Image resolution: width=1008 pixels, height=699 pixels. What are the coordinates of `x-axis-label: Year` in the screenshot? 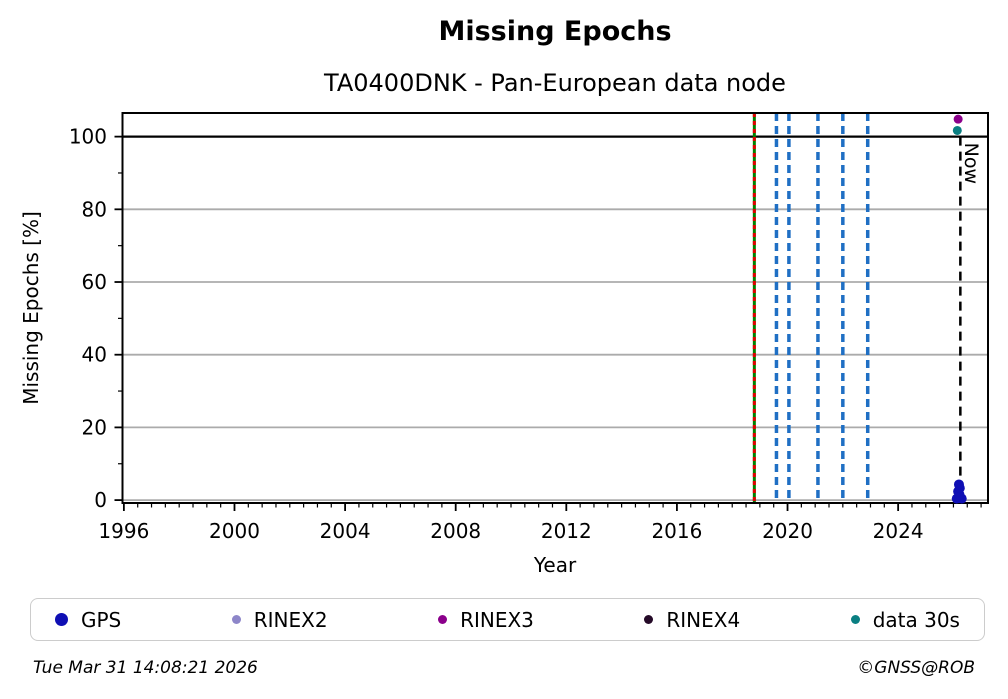 It's located at (555, 565).